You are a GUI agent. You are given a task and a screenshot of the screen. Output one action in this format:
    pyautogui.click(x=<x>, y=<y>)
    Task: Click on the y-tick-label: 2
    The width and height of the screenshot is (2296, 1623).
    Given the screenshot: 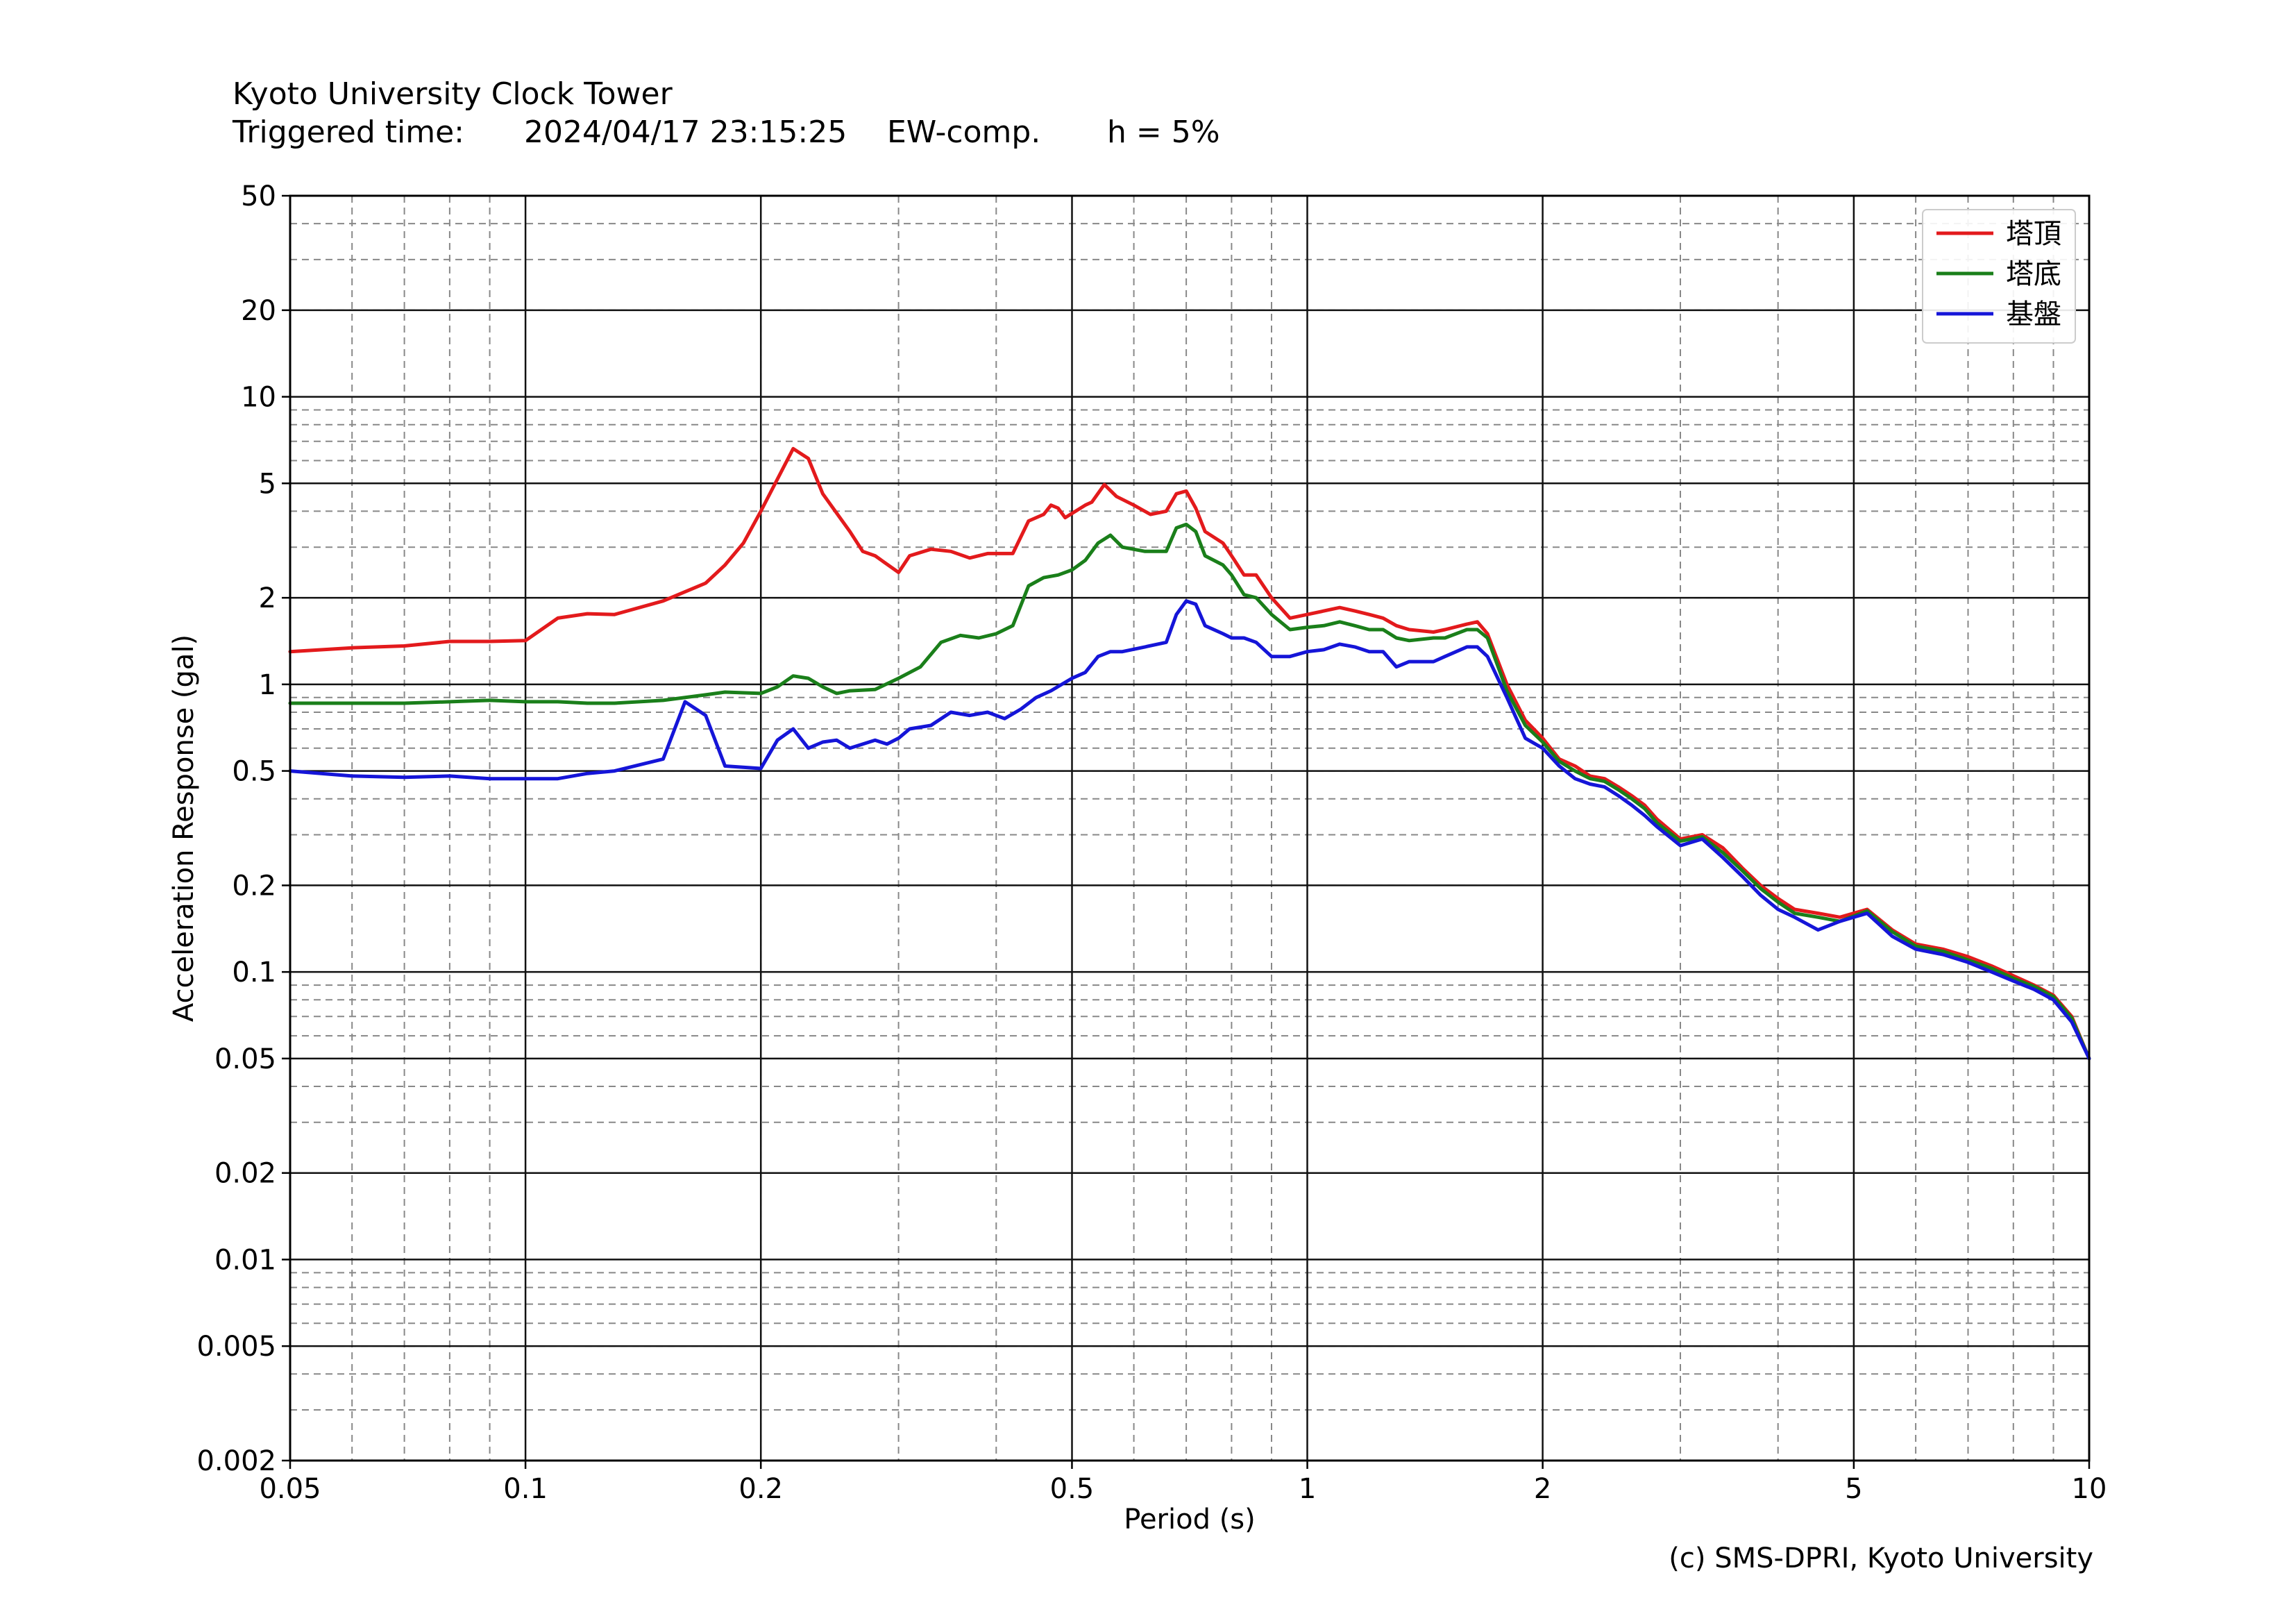 What is the action you would take?
    pyautogui.click(x=267, y=598)
    